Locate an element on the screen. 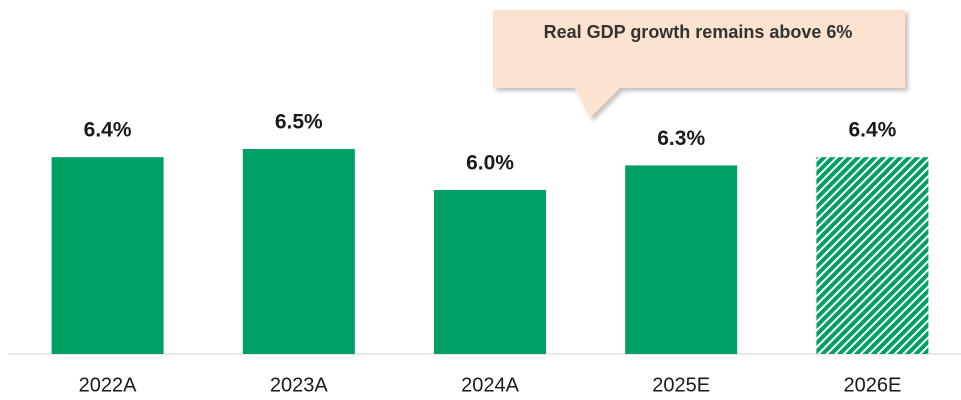 The image size is (961, 400). value-label: 6.3% is located at coordinates (681, 138).